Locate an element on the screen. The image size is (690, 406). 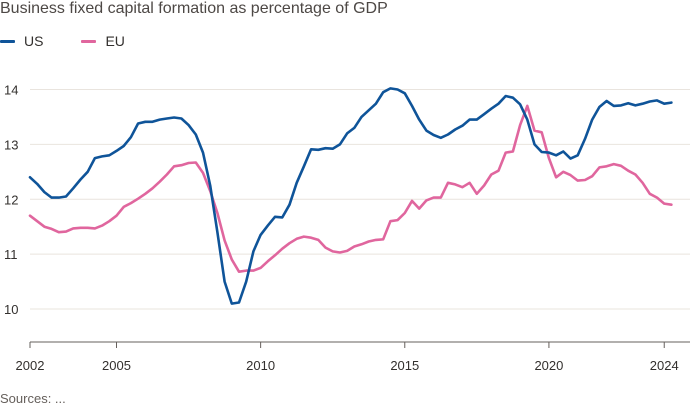
x-tick-label-2002: 2002 is located at coordinates (30, 365).